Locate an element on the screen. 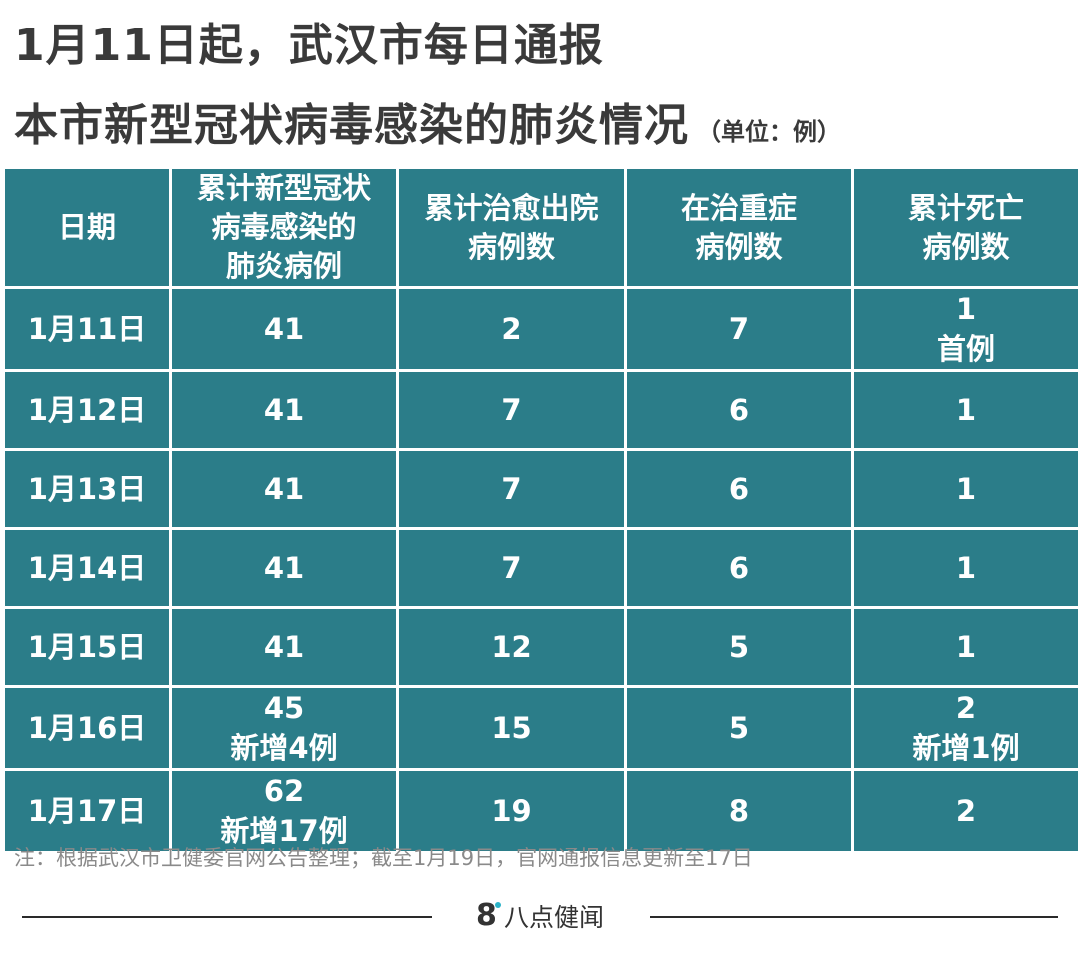 The height and width of the screenshot is (956, 1080). table-cell: 15 is located at coordinates (511, 728).